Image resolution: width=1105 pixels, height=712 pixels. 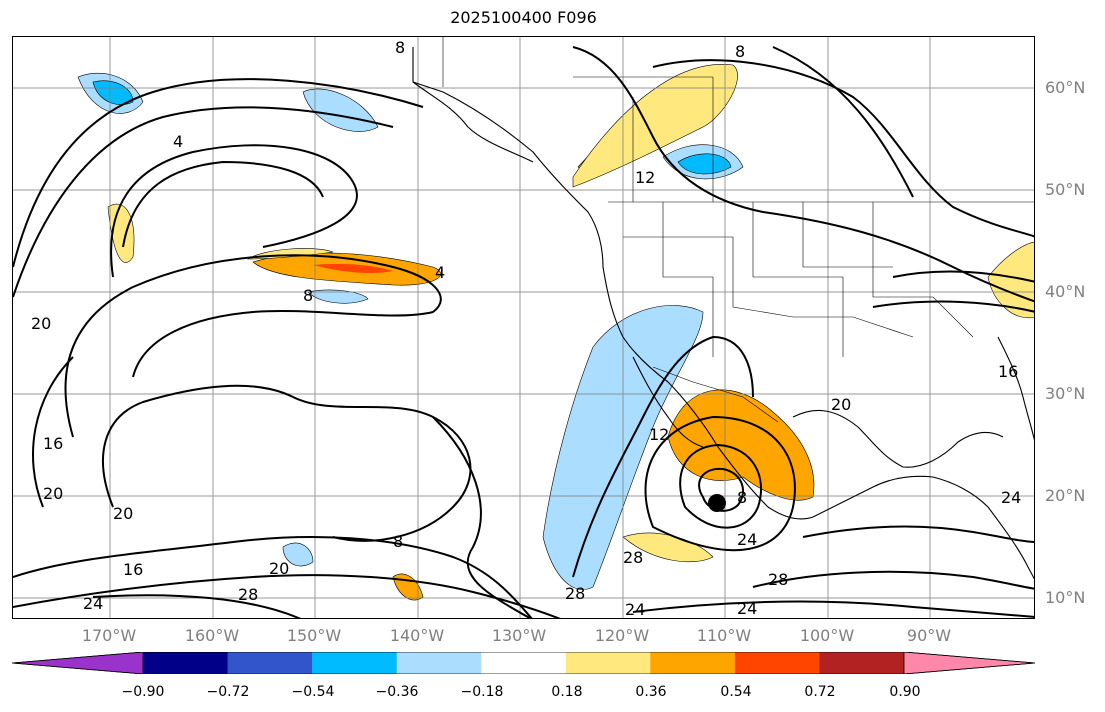 I want to click on lat-label-10n: 10°N, so click(x=1065, y=597).